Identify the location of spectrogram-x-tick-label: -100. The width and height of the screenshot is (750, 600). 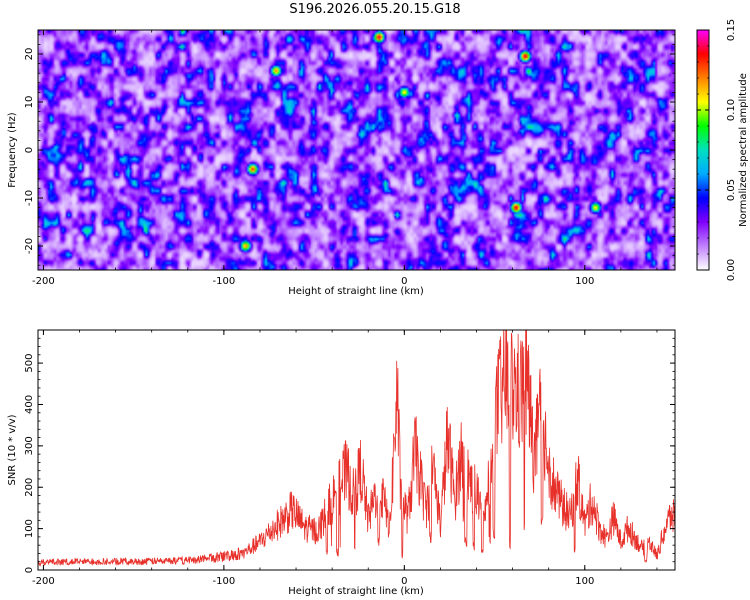
(224, 281).